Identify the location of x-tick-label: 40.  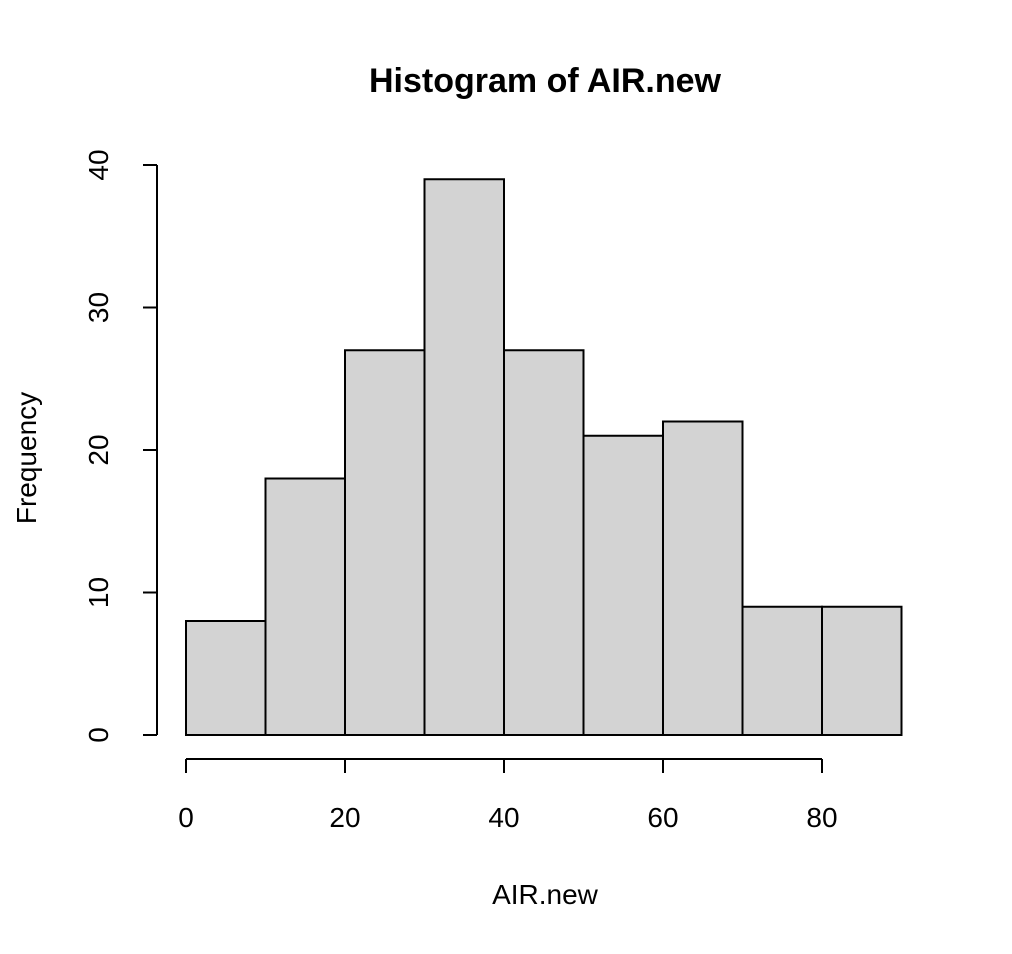
(503, 817).